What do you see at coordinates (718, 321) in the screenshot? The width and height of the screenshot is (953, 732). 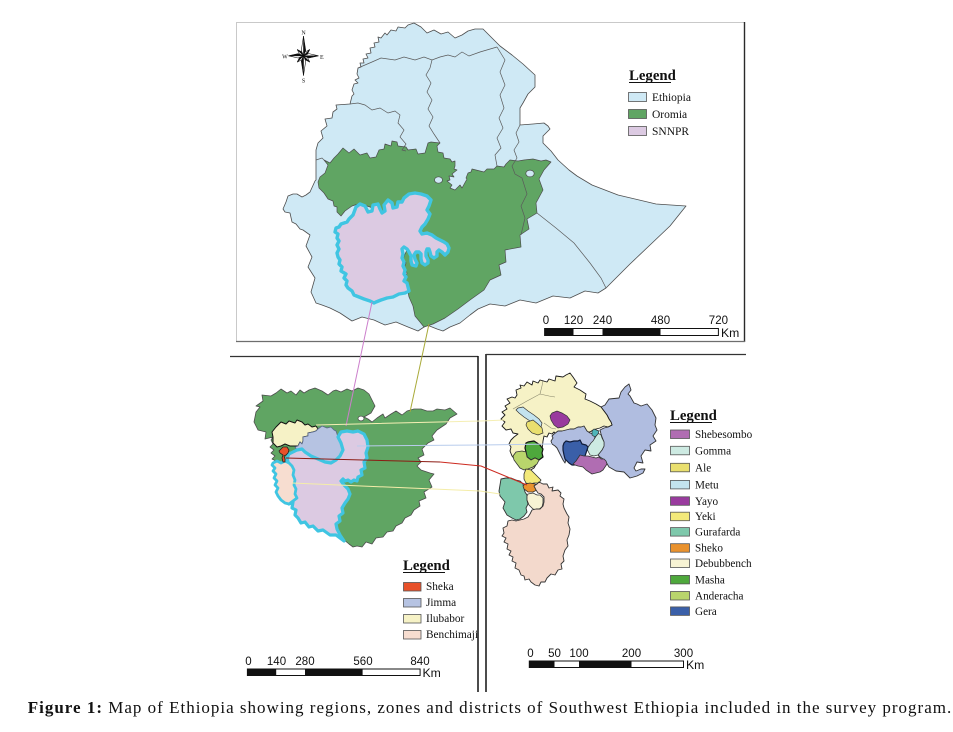 I see `svg-text: 720` at bounding box center [718, 321].